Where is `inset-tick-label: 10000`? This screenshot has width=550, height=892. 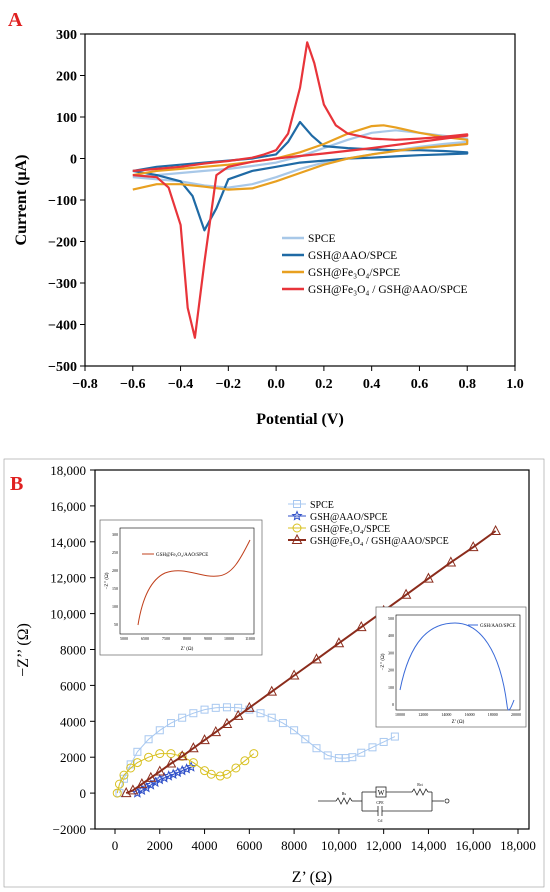 inset-tick-label: 10000 is located at coordinates (400, 714).